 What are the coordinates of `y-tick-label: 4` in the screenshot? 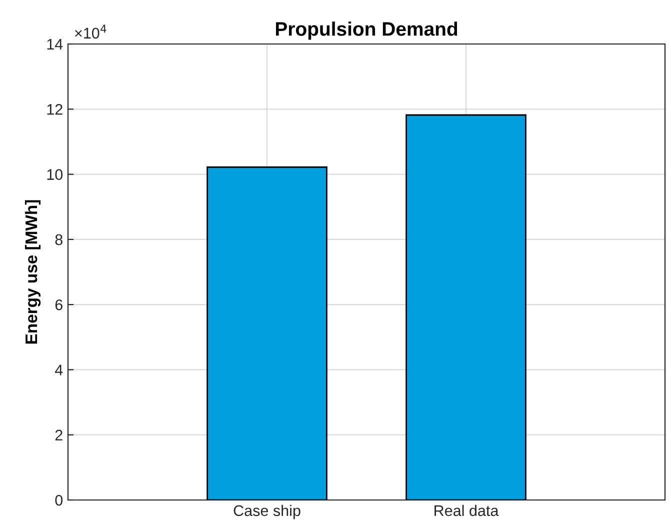 It's located at (58, 370).